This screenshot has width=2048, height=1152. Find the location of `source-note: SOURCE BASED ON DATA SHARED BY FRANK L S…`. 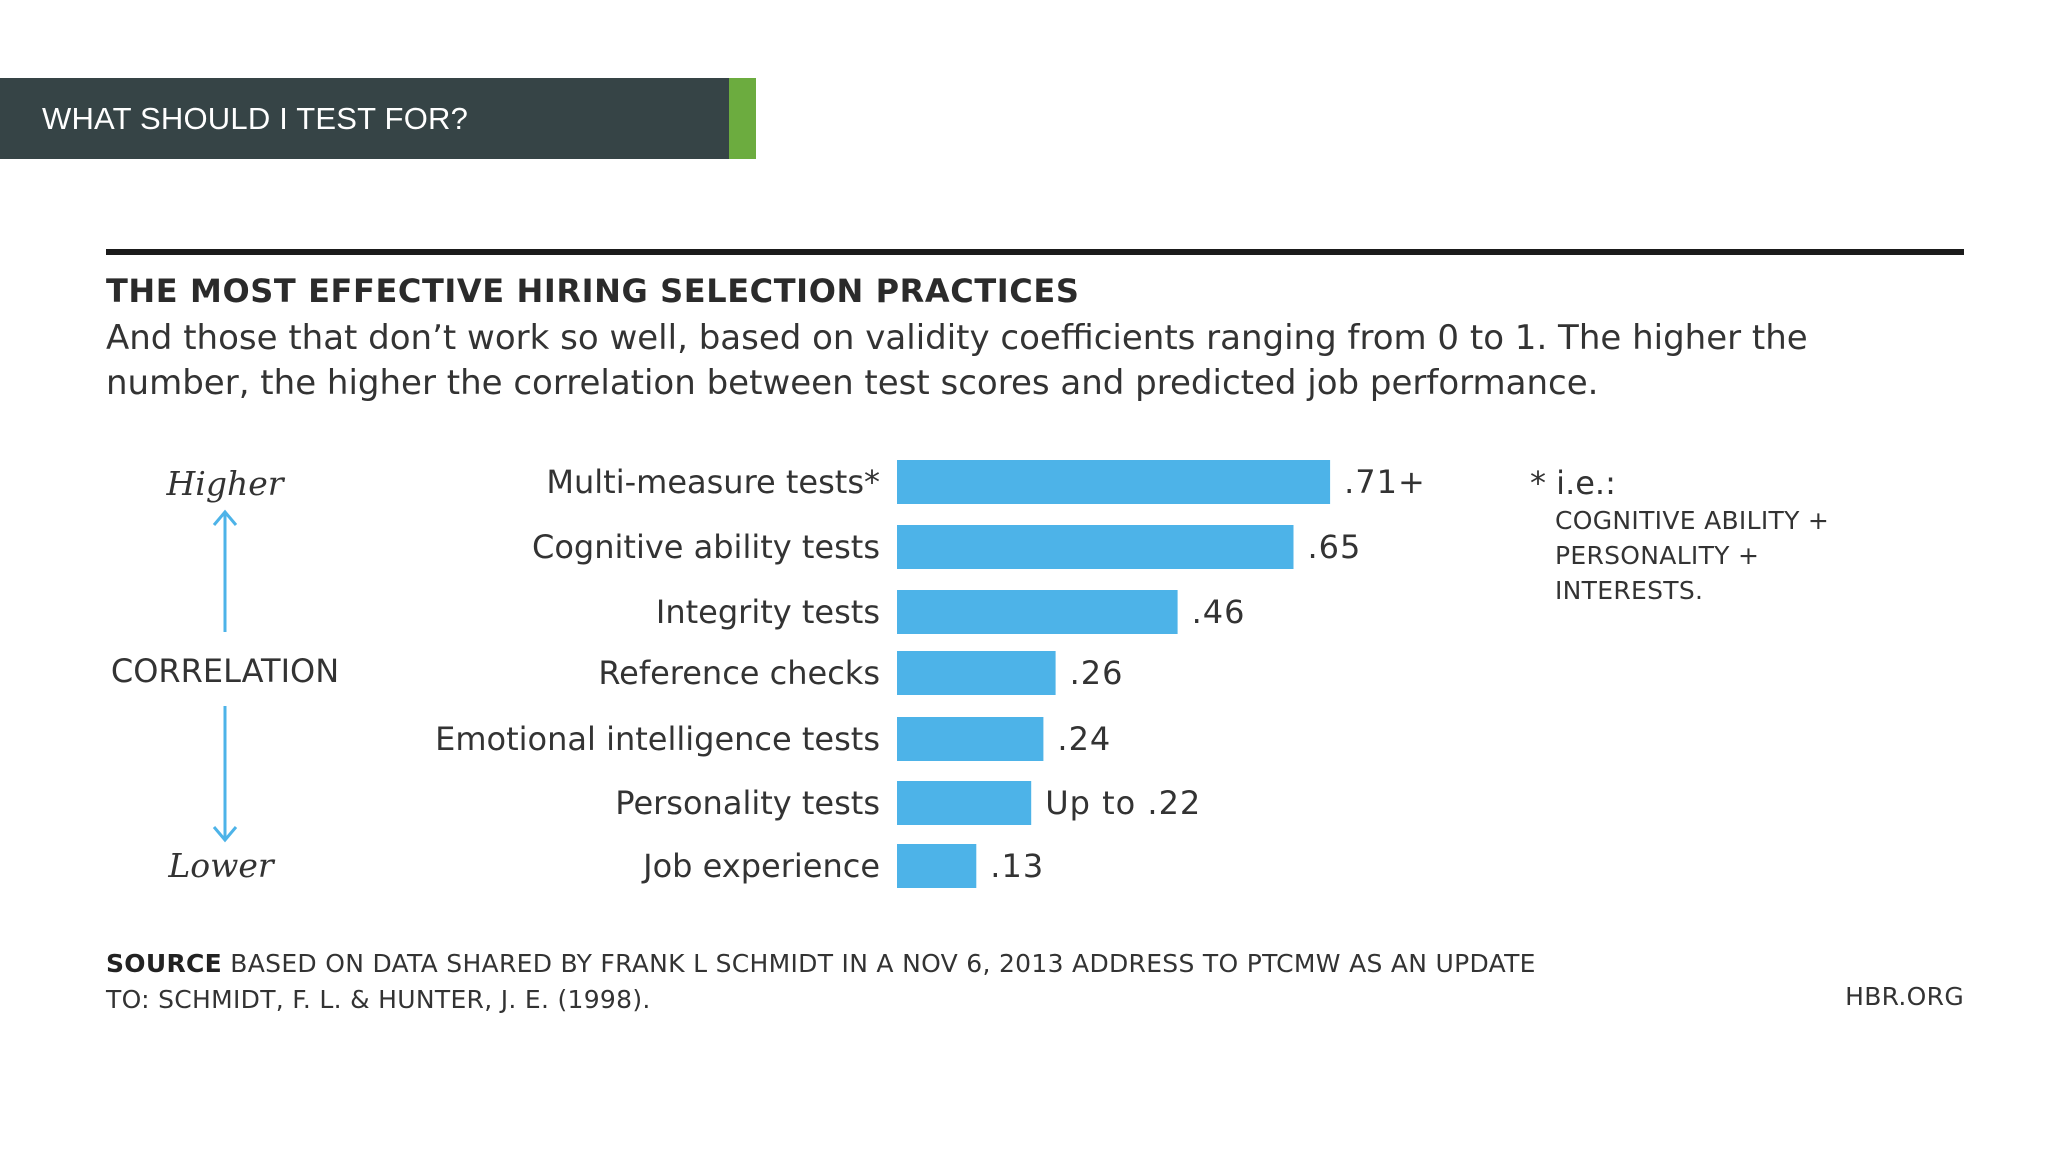

source-note: SOURCE BASED ON DATA SHARED BY FRANK L S… is located at coordinates (821, 982).